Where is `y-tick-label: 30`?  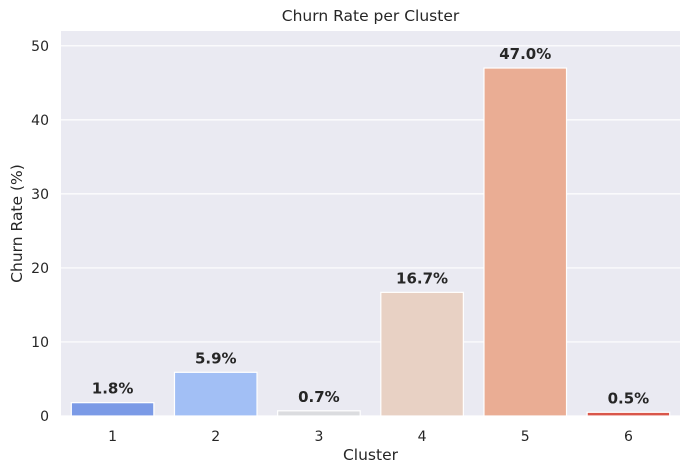
y-tick-label: 30 is located at coordinates (40, 195).